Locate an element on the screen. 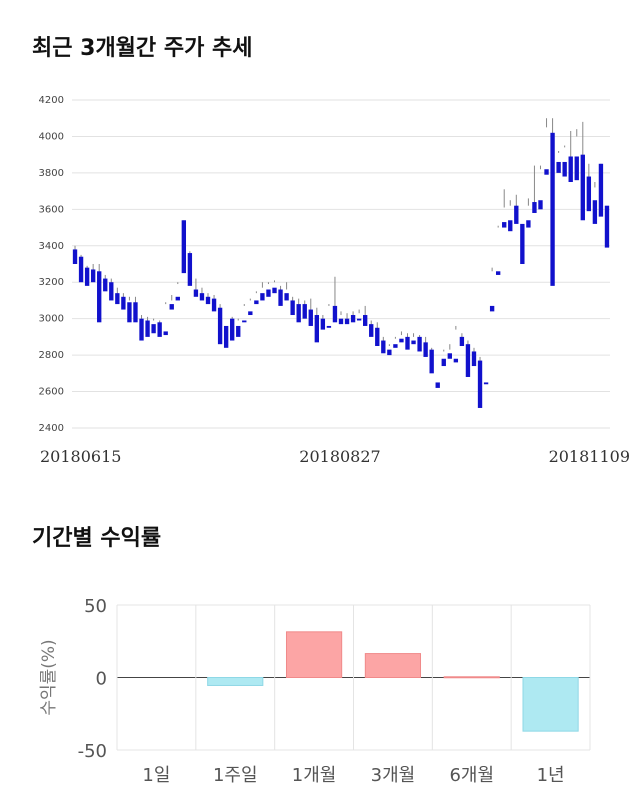 The width and height of the screenshot is (640, 810). price-trend-title: 최근 3개월간 주가 추세 is located at coordinates (142, 48).